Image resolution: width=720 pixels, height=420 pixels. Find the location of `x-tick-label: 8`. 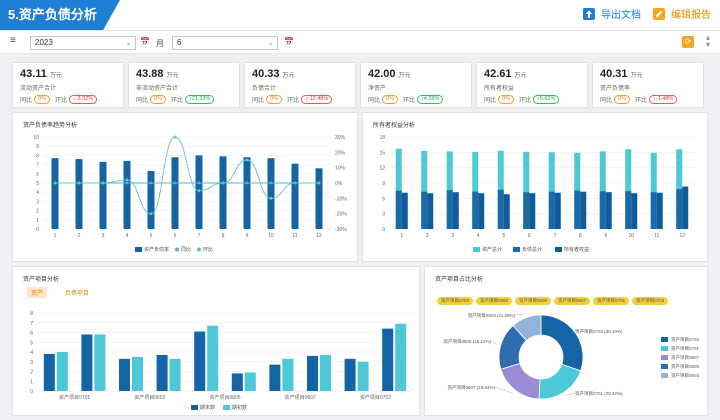

x-tick-label: 8 is located at coordinates (580, 236).